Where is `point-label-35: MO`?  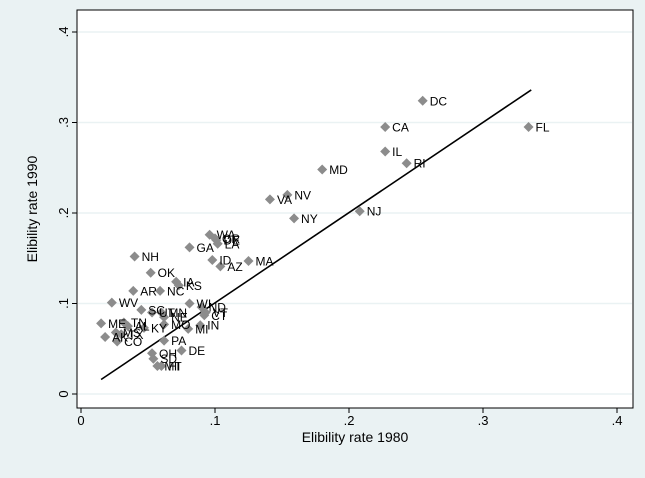
point-label-35: MO is located at coordinates (180, 325).